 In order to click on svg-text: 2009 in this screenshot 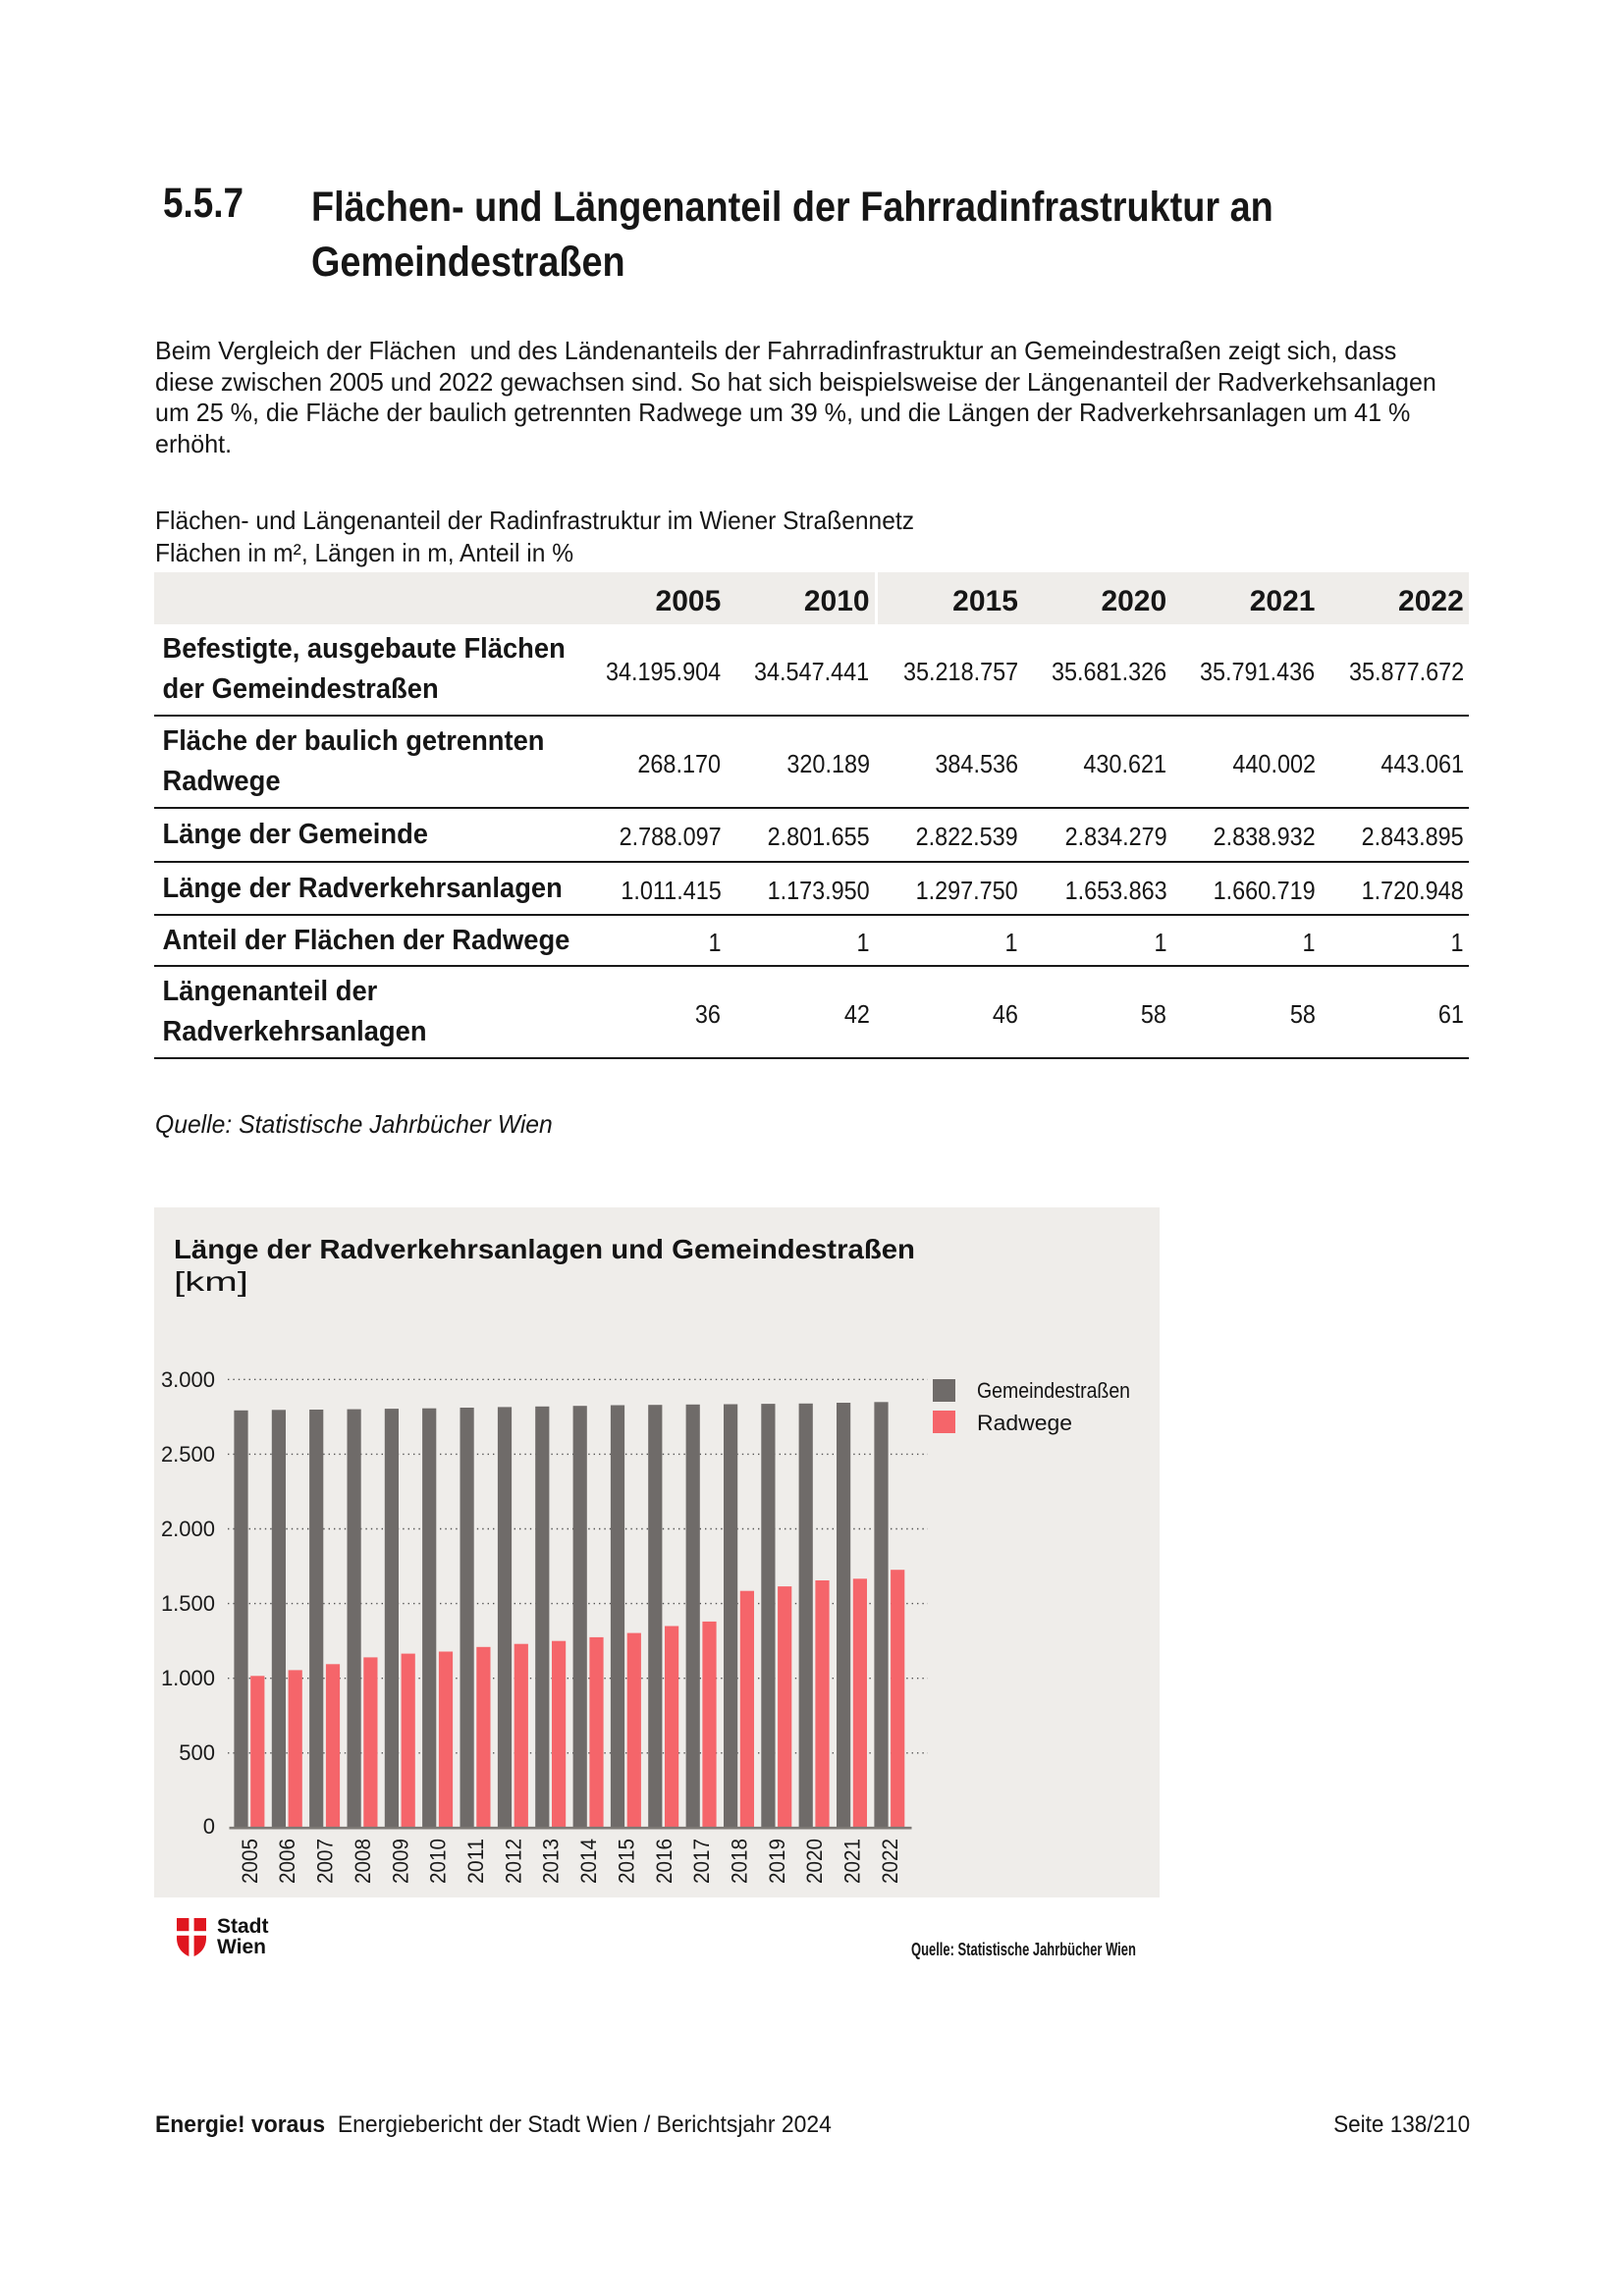, I will do `click(400, 1862)`.